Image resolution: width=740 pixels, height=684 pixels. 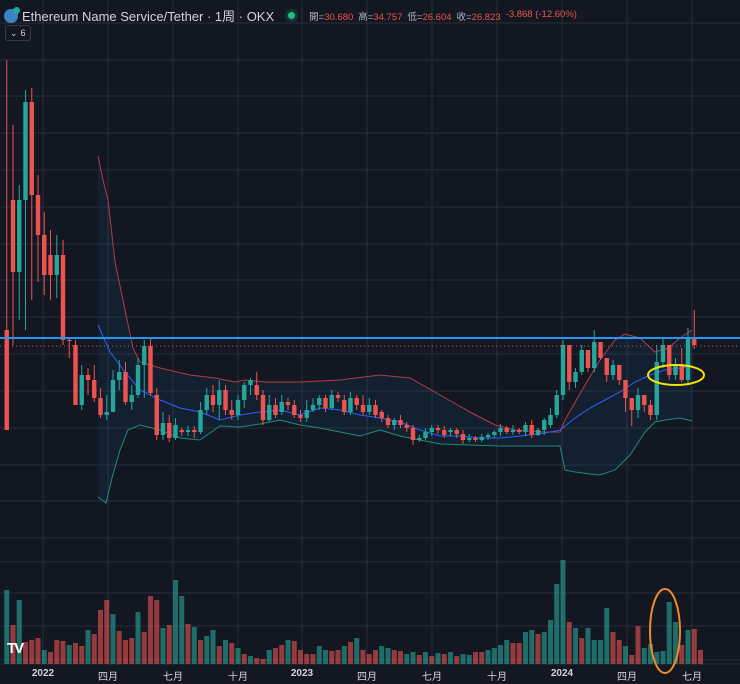 I want to click on price-lines, so click(x=370, y=342).